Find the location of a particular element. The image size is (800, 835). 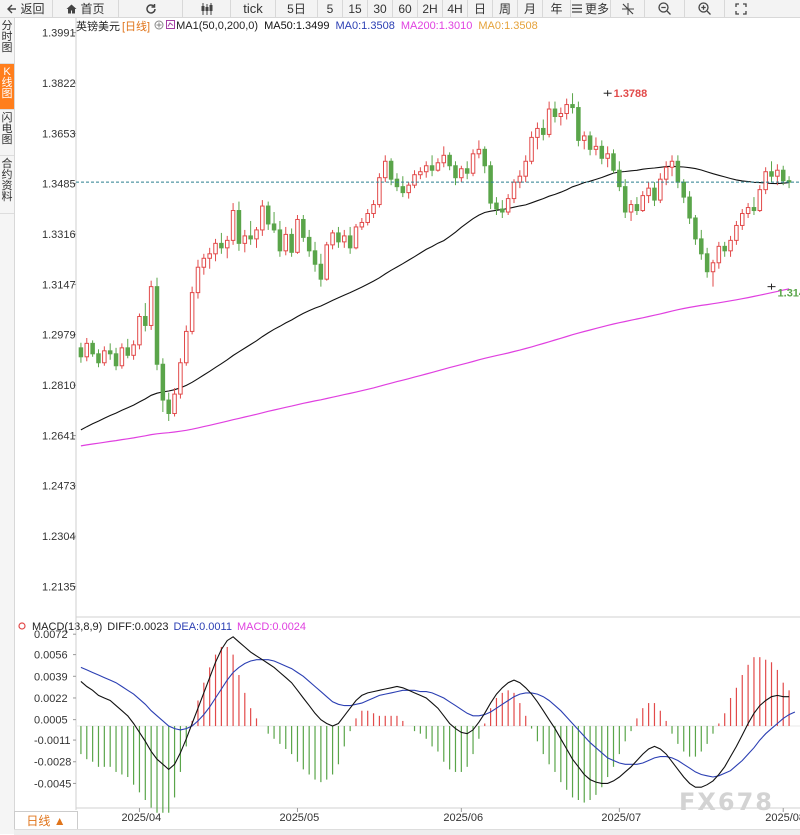

low-annotation-label: 1.3140 is located at coordinates (789, 294).